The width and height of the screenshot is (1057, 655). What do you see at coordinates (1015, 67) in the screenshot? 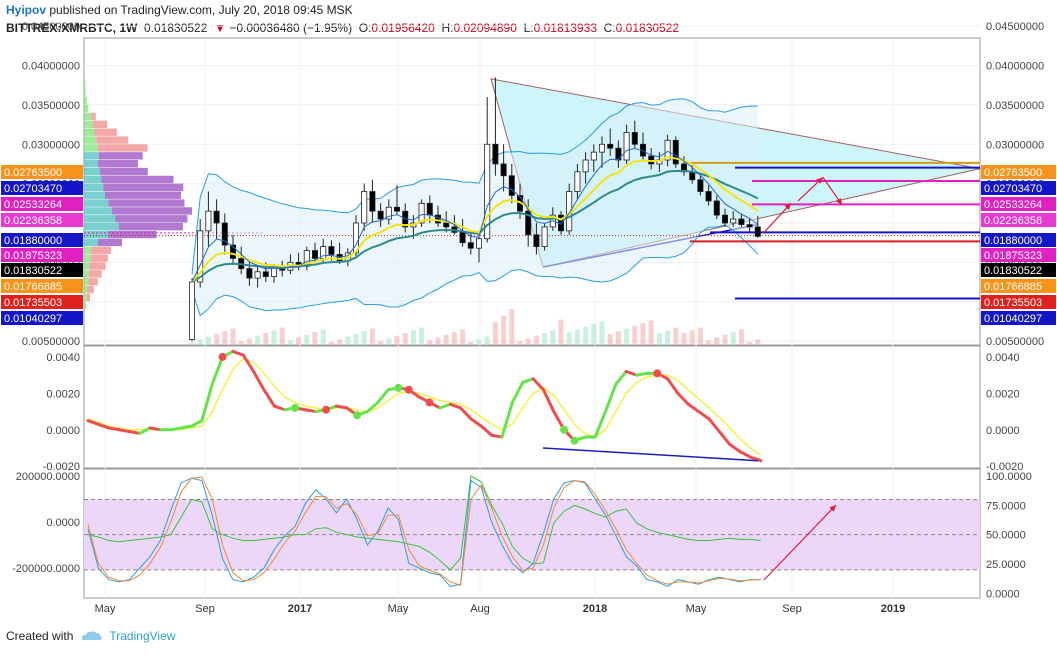
I see `price-tick-right: 0.04000000` at bounding box center [1015, 67].